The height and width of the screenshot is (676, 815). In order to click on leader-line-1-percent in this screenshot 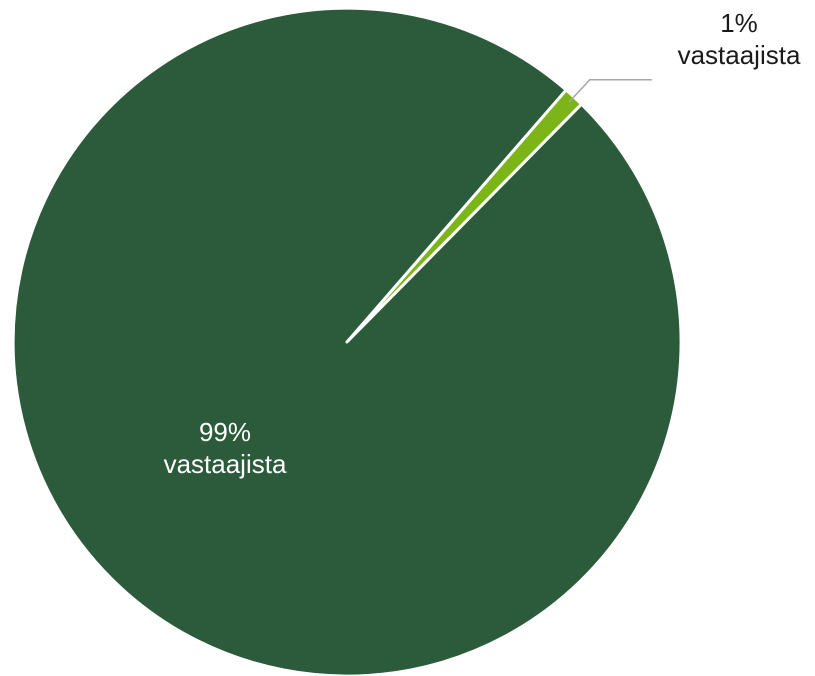, I will do `click(610, 91)`.